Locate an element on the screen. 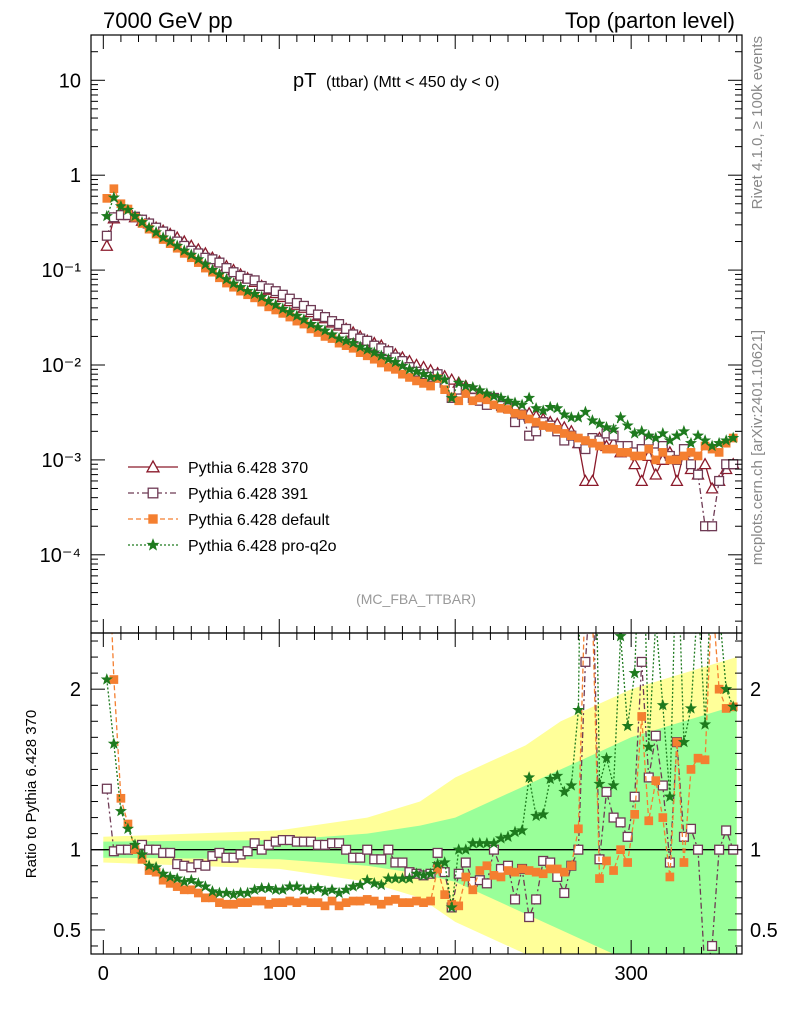  y-tick-label: 1 is located at coordinates (75, 176).